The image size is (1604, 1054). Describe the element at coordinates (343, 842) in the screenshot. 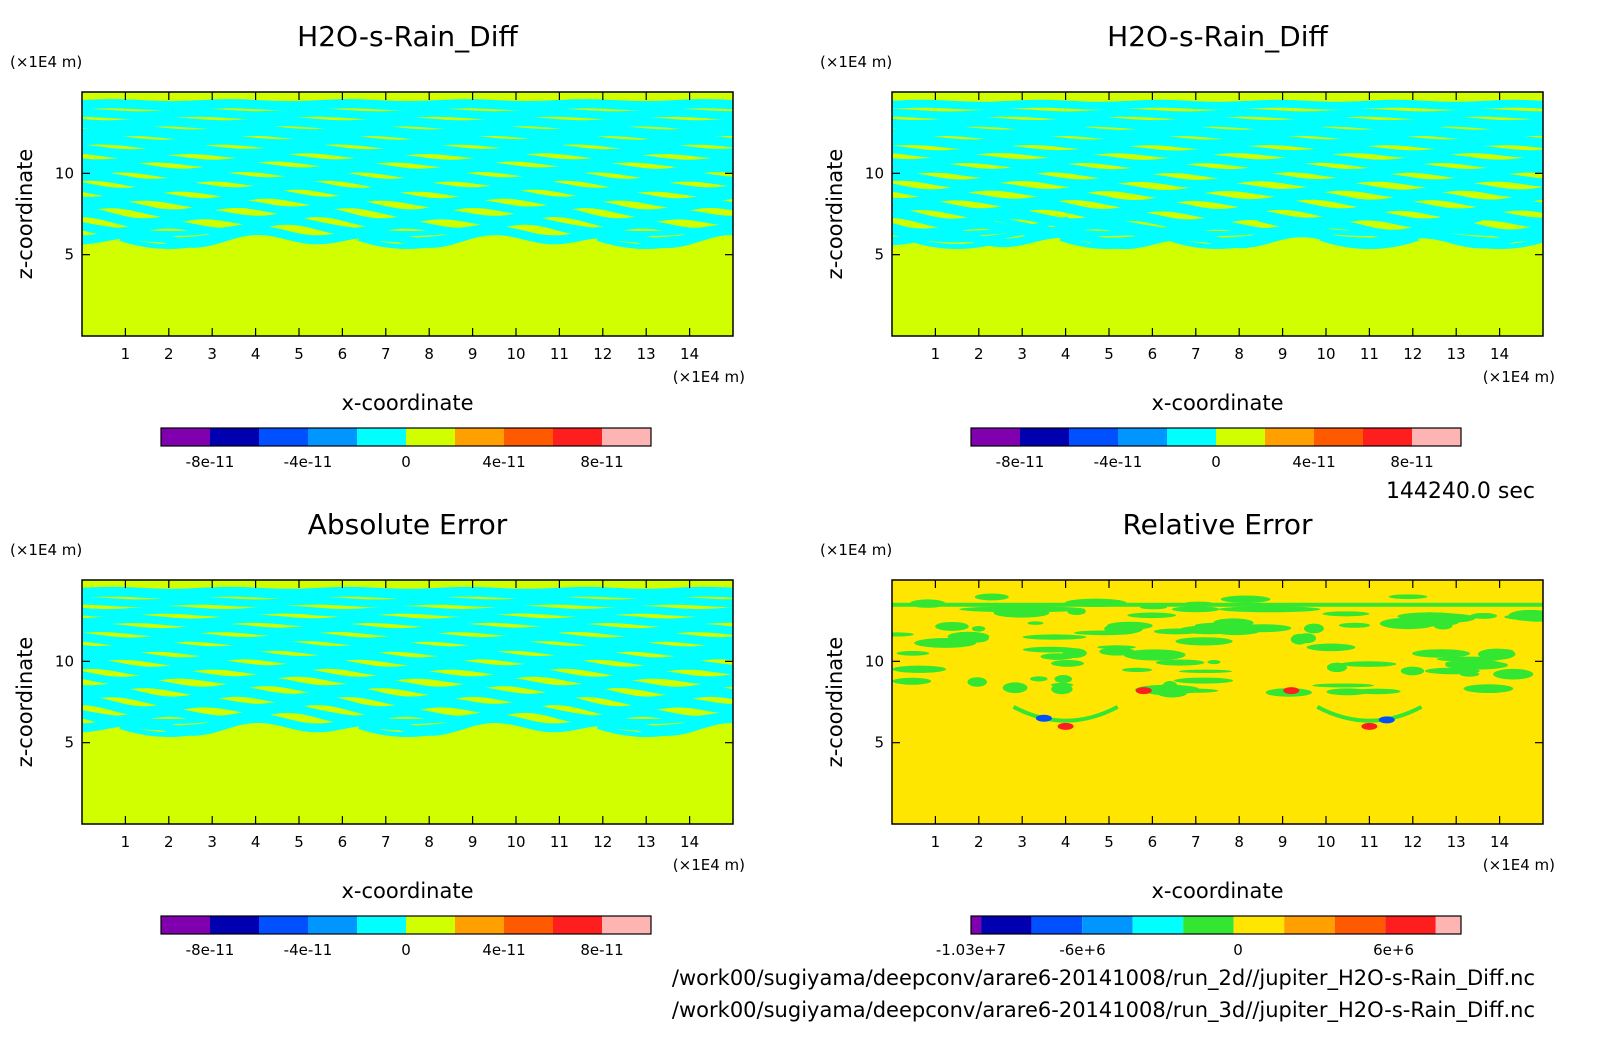

I see `x-tick-label: 6` at that location.